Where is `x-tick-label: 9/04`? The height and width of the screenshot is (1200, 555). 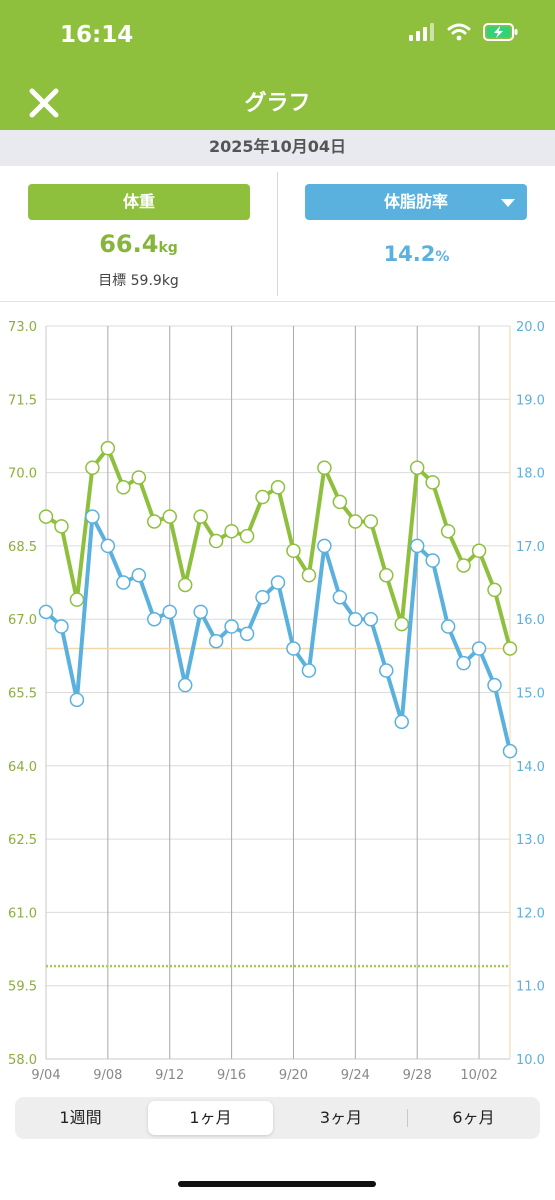
x-tick-label: 9/04 is located at coordinates (45, 1075).